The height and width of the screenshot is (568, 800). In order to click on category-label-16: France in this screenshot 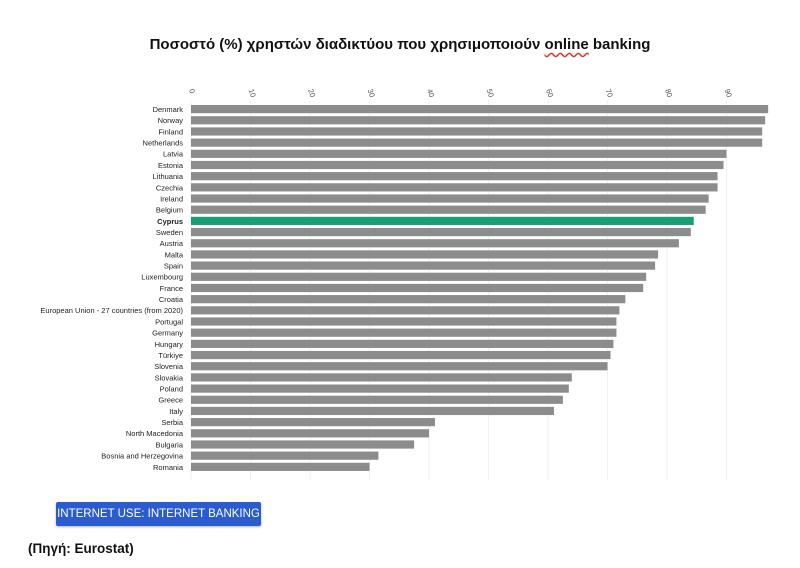, I will do `click(171, 288)`.